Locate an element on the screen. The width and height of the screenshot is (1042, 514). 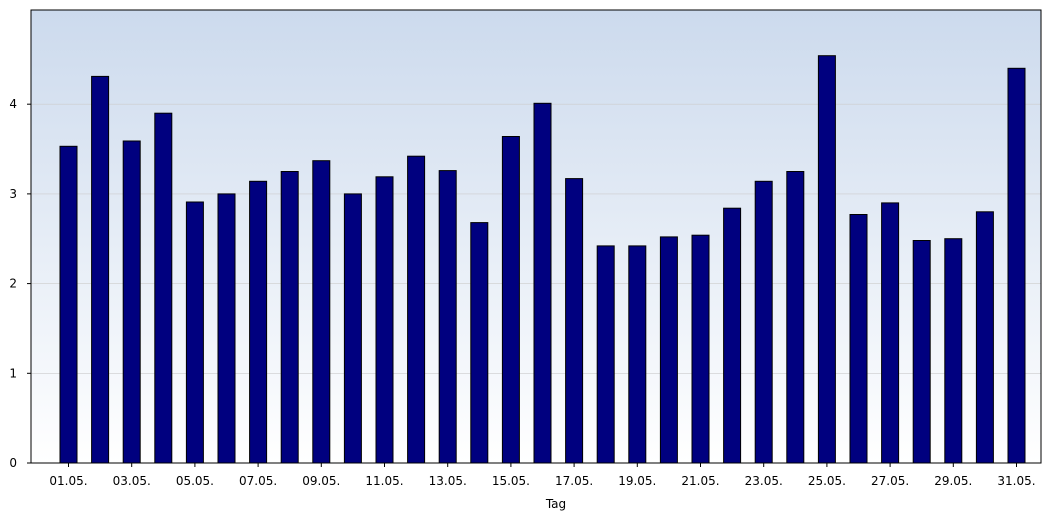
y-axis: 0 1 2 3 4 is located at coordinates (20, 283).